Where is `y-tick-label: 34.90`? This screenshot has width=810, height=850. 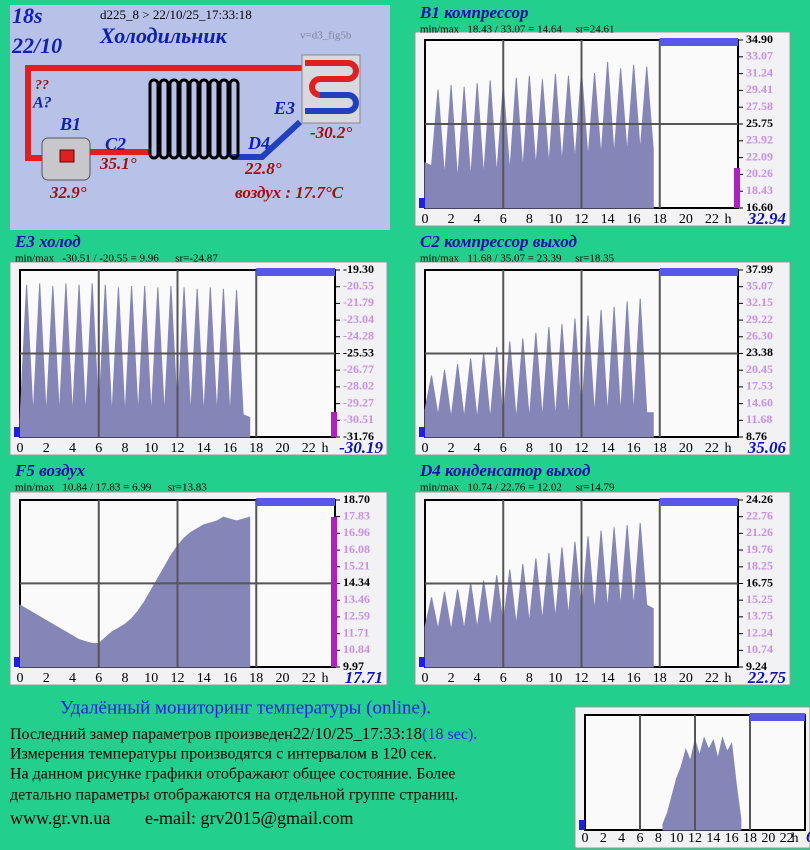
y-tick-label: 34.90 is located at coordinates (759, 39).